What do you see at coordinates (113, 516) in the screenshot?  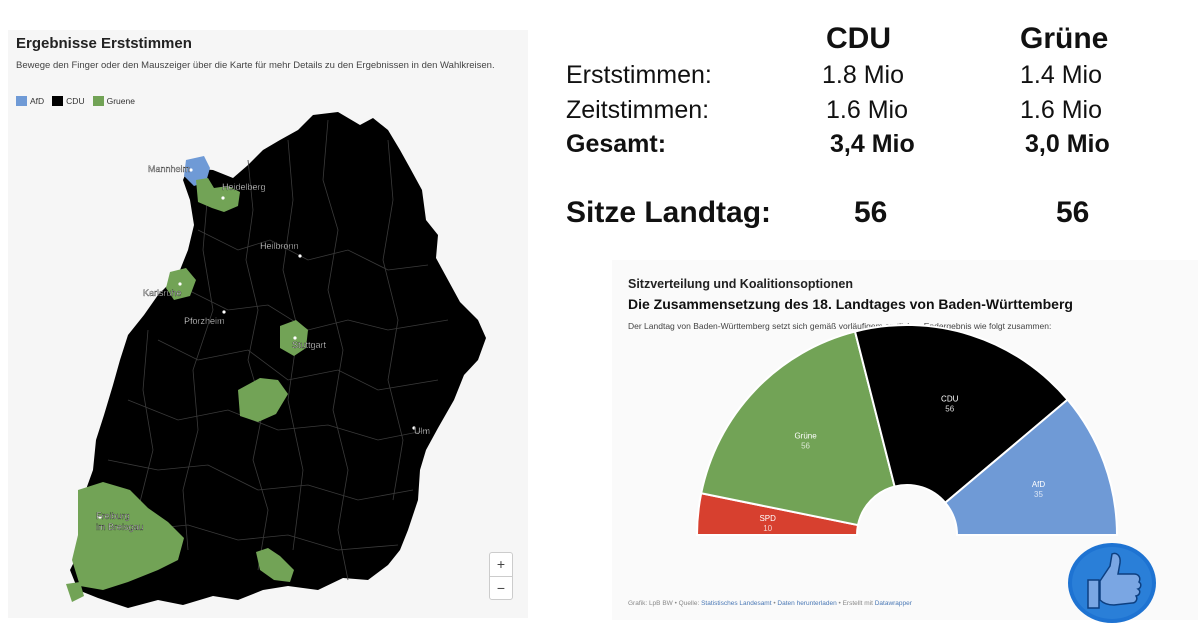 I see `city-label-freiburg: Freiburg` at bounding box center [113, 516].